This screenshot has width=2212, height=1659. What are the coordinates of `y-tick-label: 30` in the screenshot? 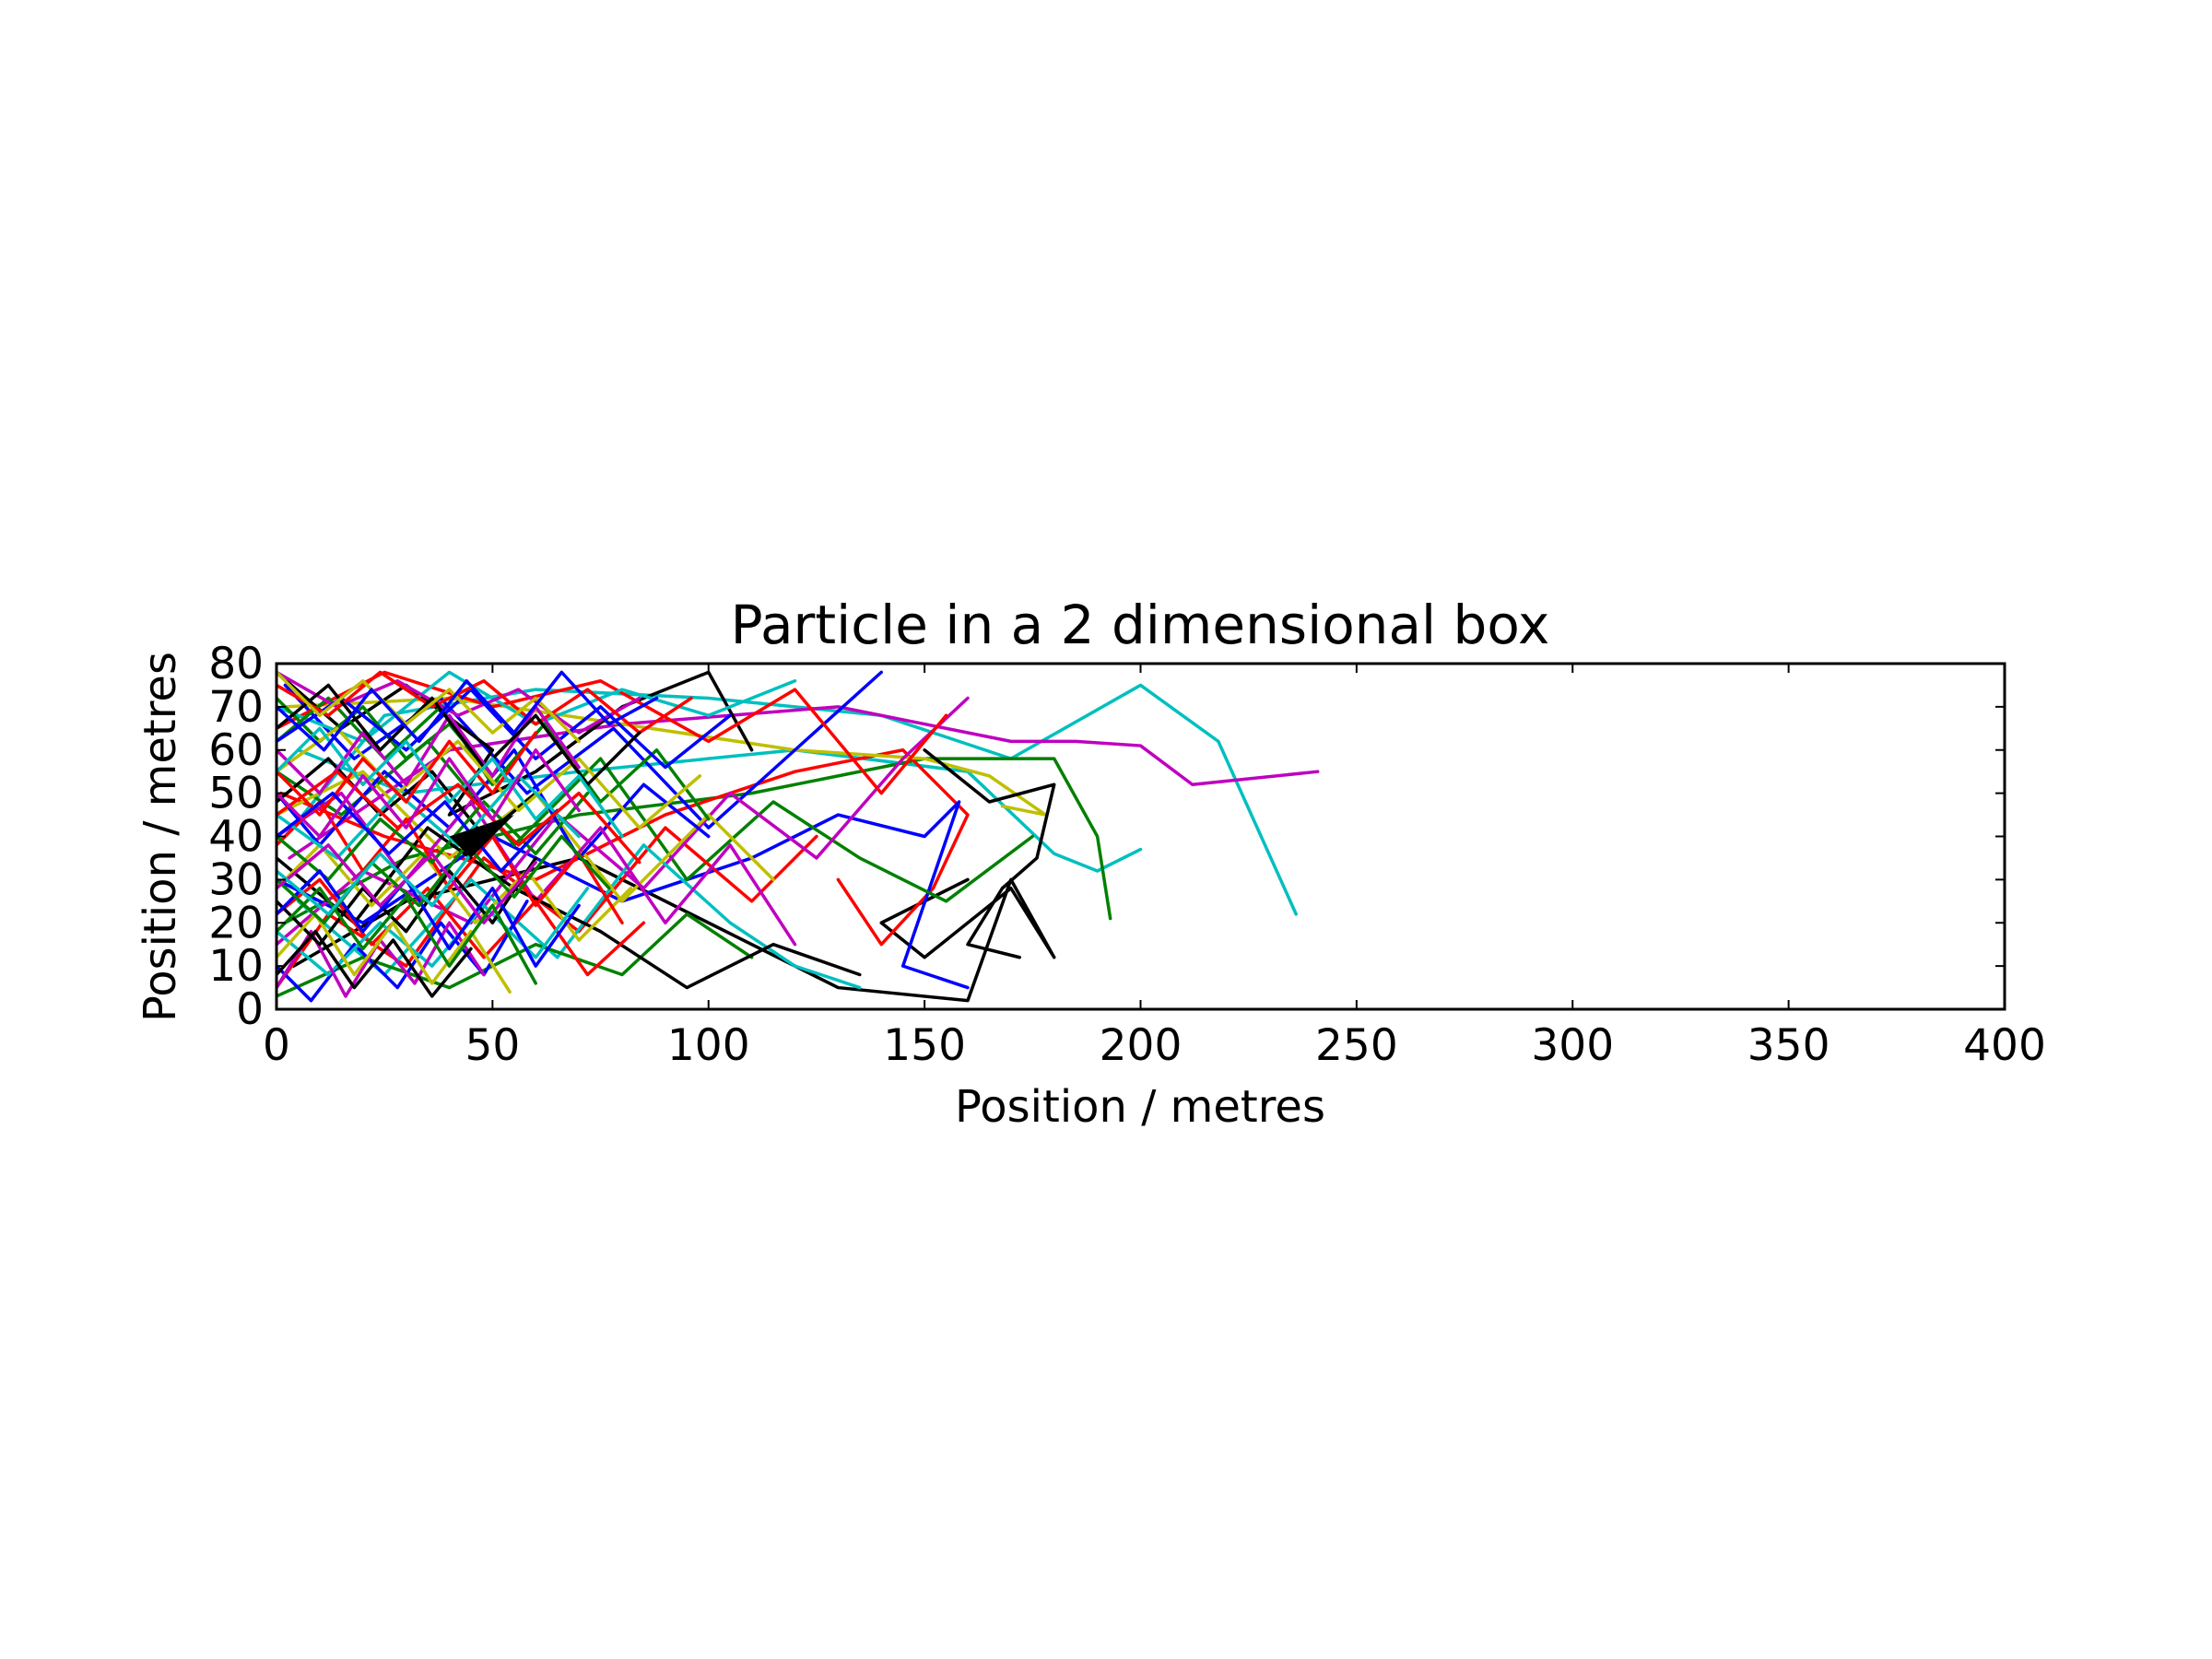 It's located at (236, 879).